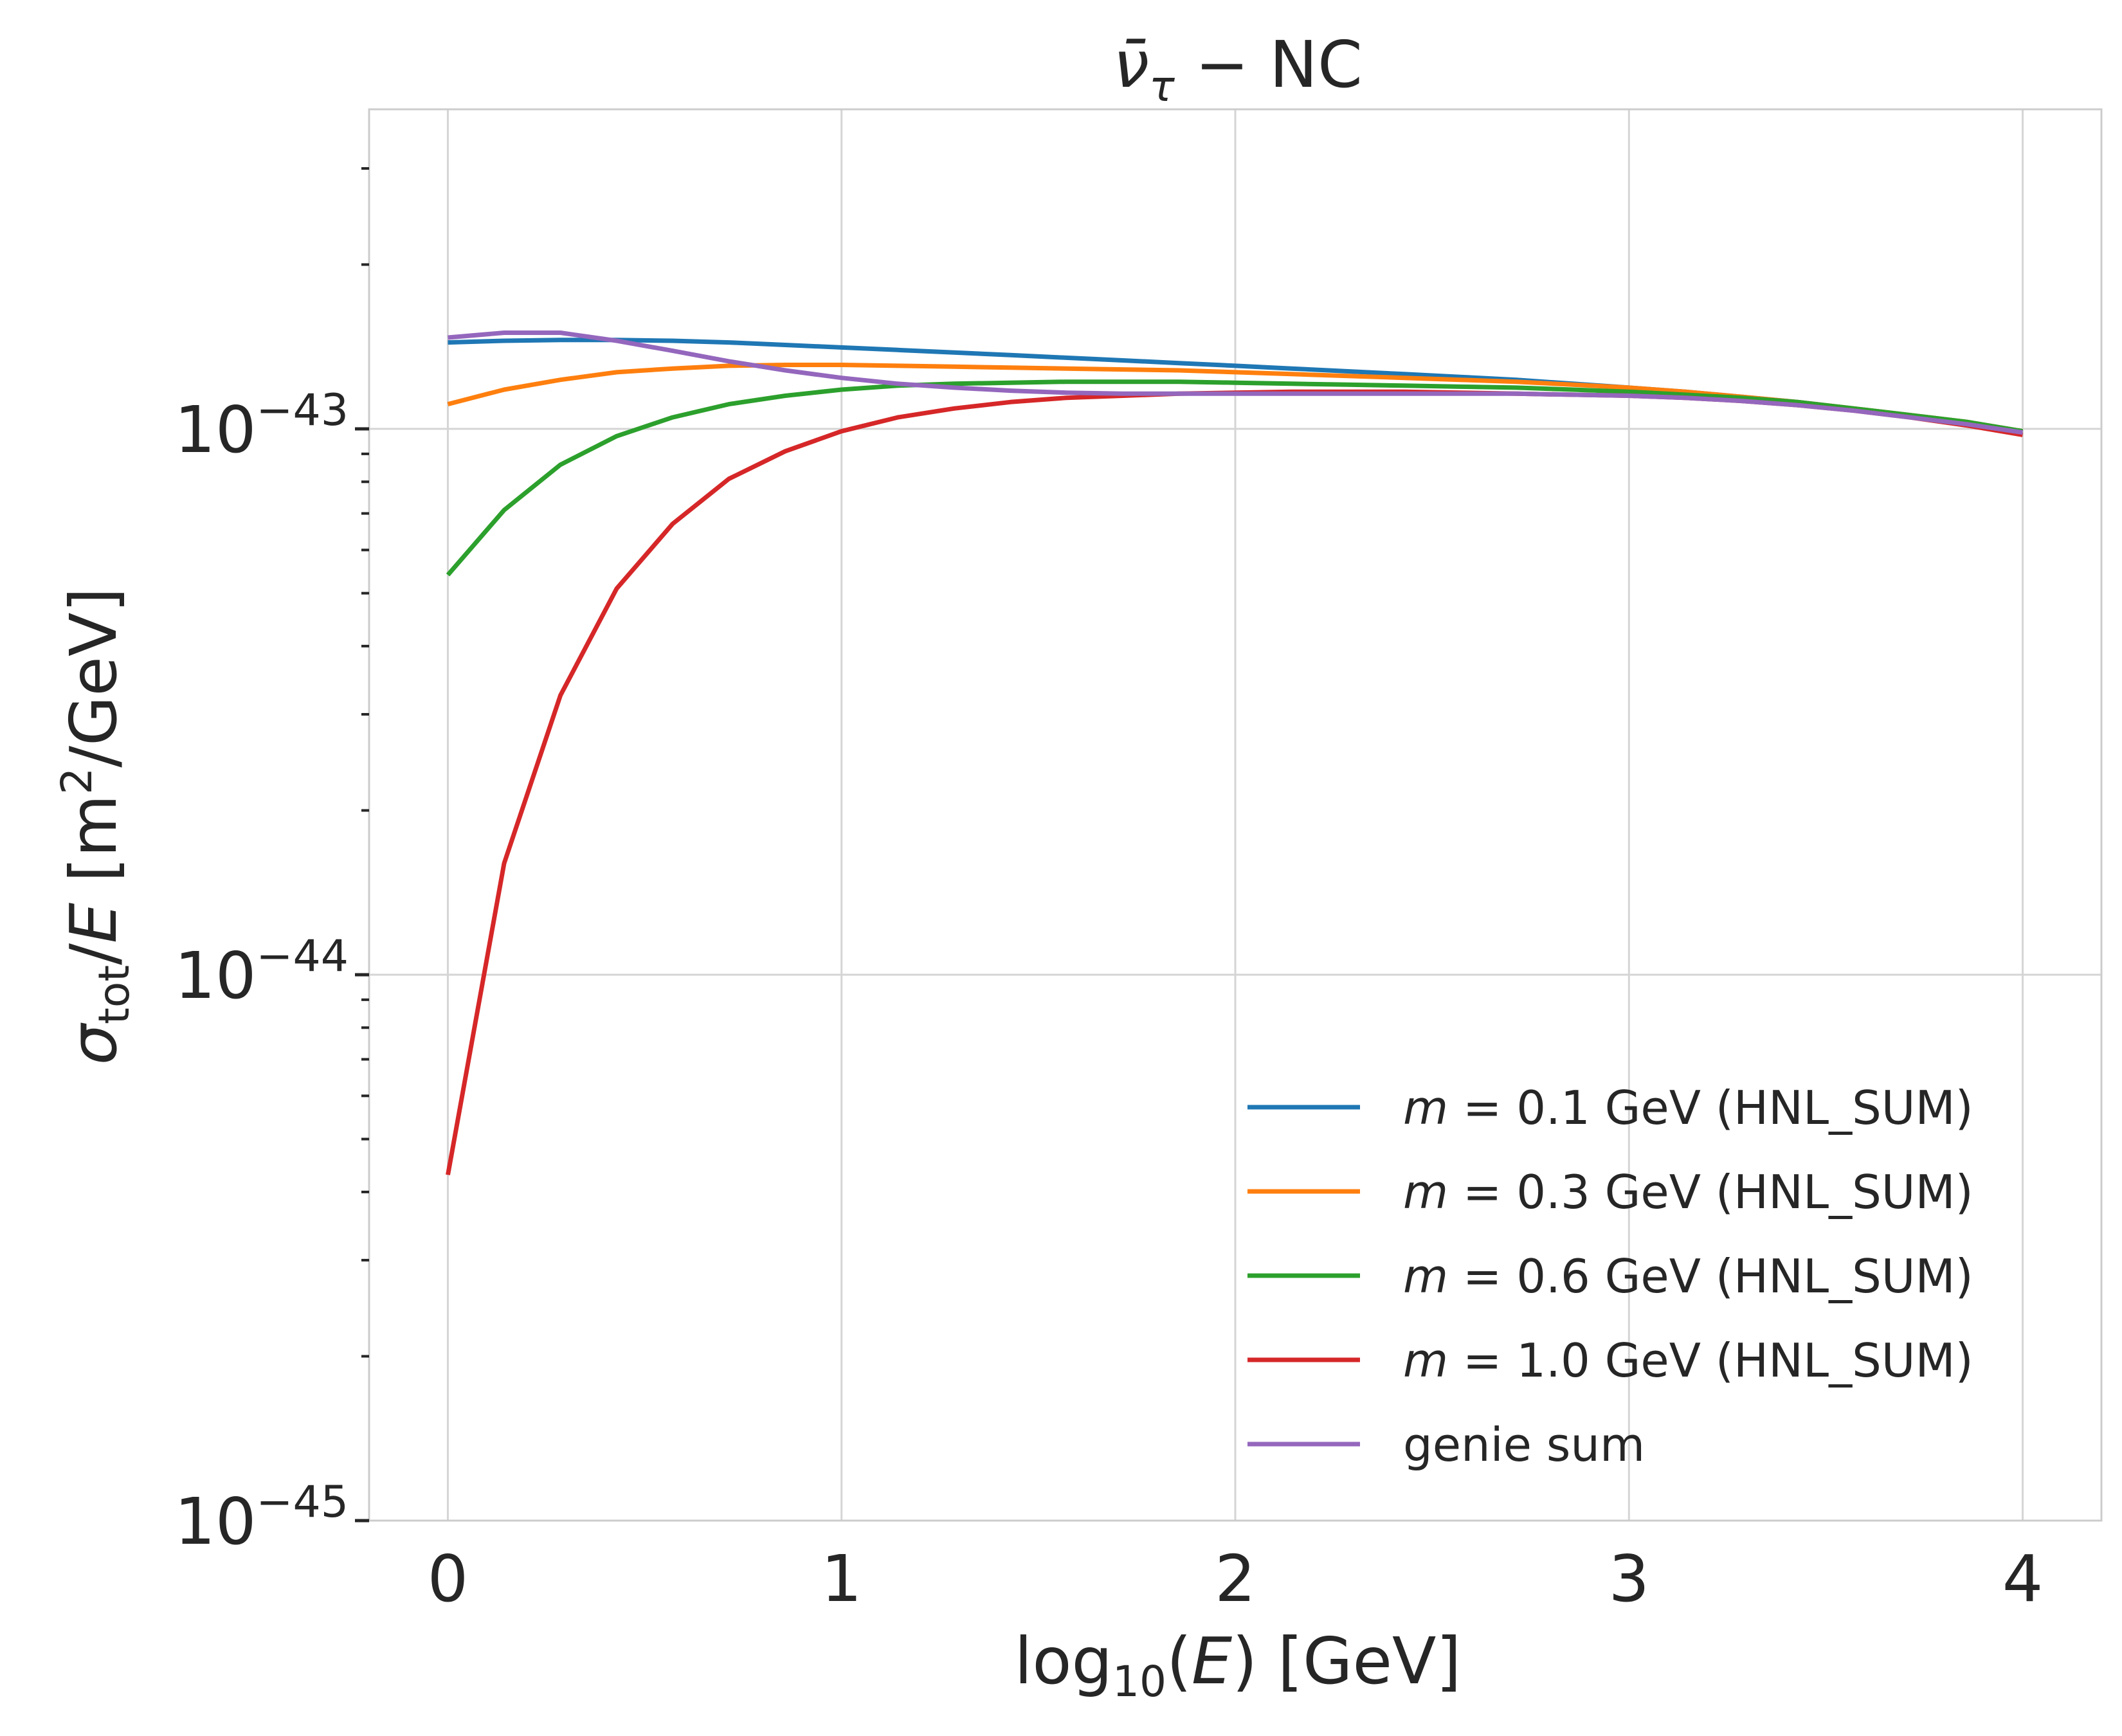 The width and height of the screenshot is (2122, 1736). I want to click on x-tick-label: 4, so click(2023, 1578).